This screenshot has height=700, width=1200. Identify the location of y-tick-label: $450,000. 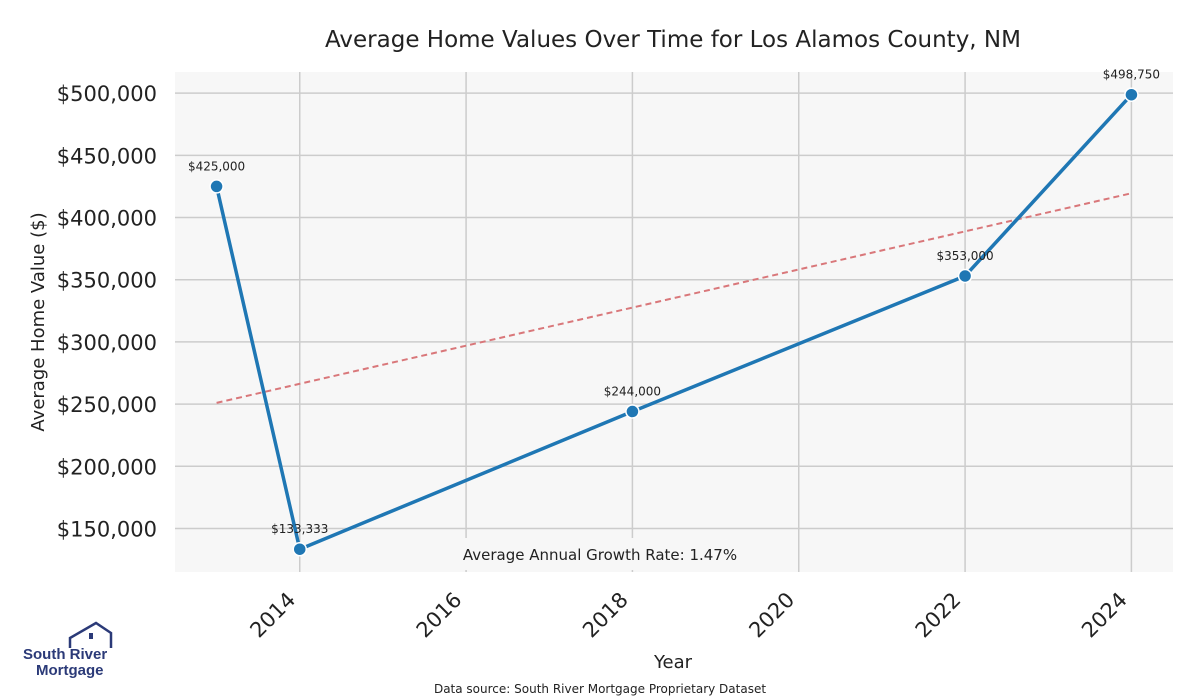
(107, 156).